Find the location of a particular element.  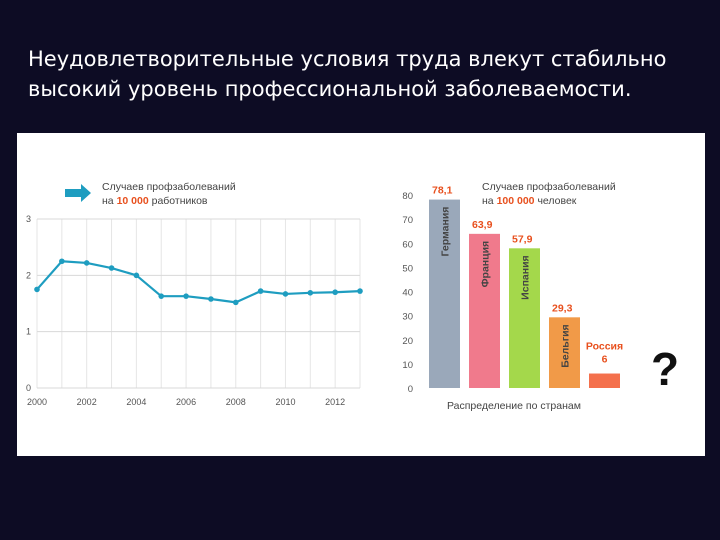

bar-legend-line-1: Случаев профзаболеваний is located at coordinates (549, 187).